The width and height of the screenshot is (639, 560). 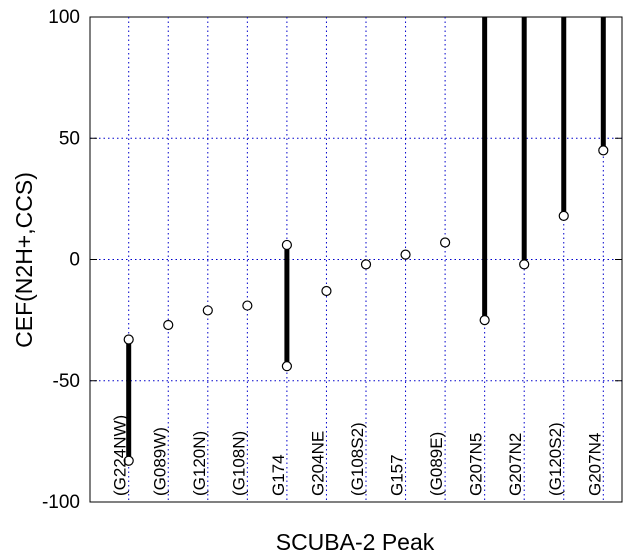 What do you see at coordinates (24, 260) in the screenshot?
I see `y-axis-title: CEF(N2H+,CCS)` at bounding box center [24, 260].